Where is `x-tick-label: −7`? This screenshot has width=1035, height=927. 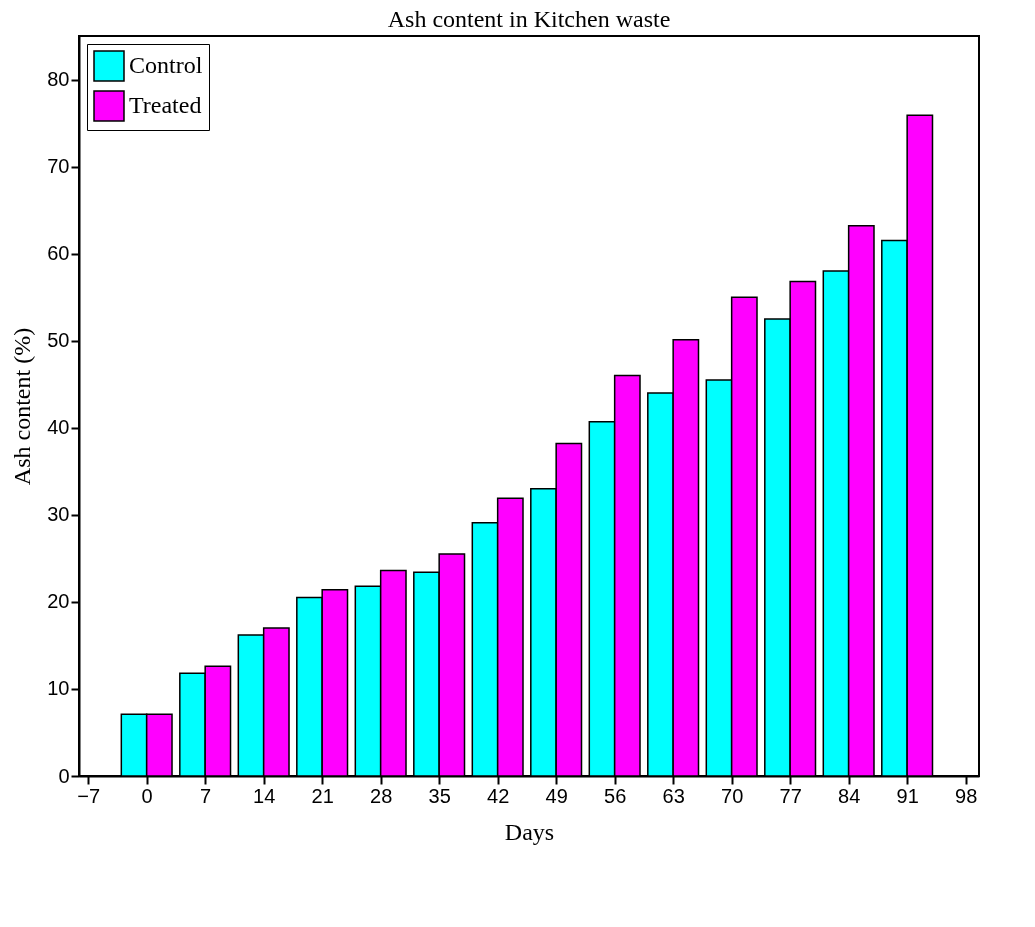
x-tick-label: −7 is located at coordinates (89, 795).